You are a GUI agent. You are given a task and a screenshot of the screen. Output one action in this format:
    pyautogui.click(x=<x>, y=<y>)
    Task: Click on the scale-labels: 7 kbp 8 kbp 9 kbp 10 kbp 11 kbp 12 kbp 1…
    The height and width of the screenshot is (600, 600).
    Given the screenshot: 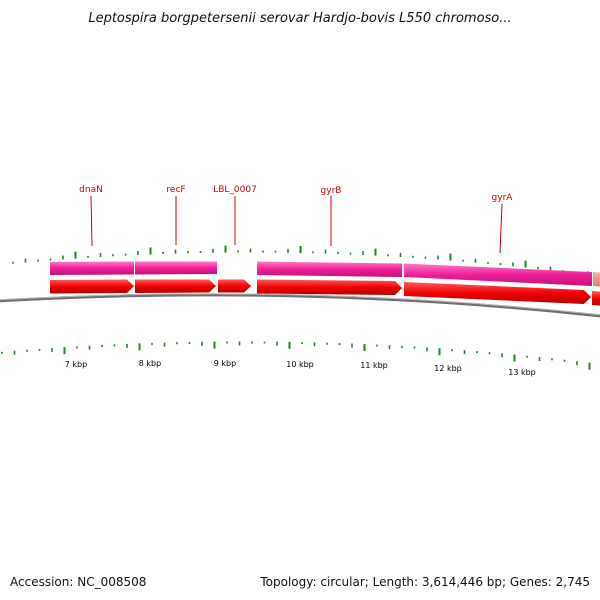 What is the action you would take?
    pyautogui.click(x=300, y=368)
    